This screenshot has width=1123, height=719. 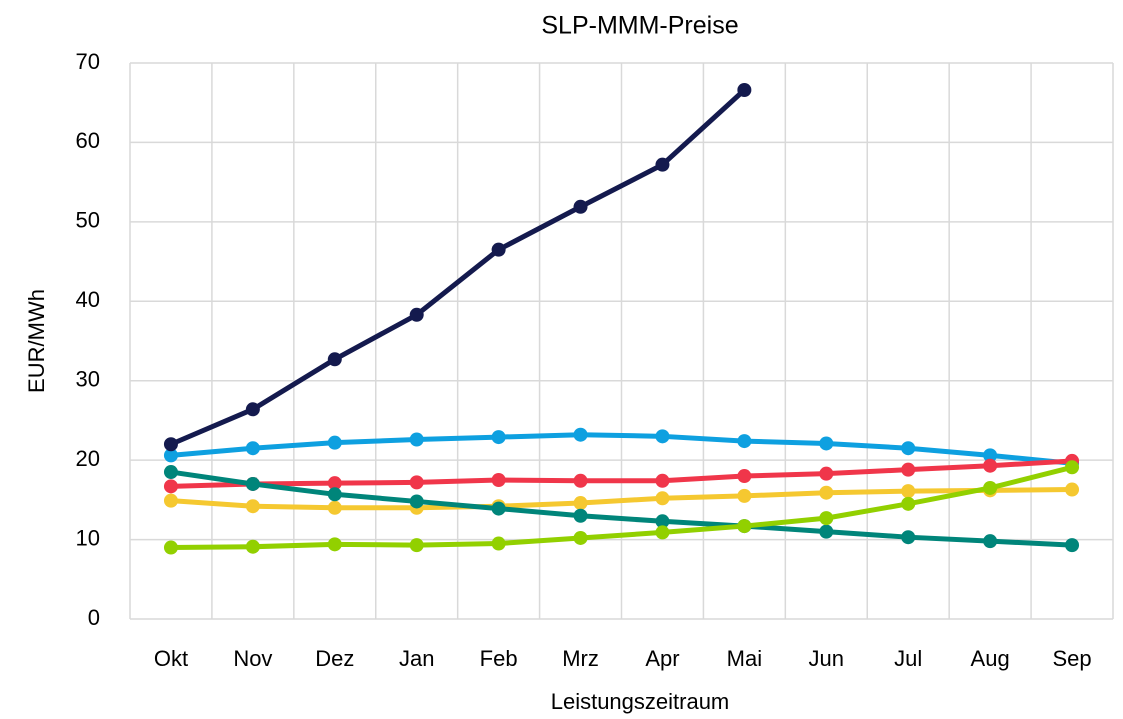 What do you see at coordinates (88, 458) in the screenshot?
I see `y-tick-label: 20` at bounding box center [88, 458].